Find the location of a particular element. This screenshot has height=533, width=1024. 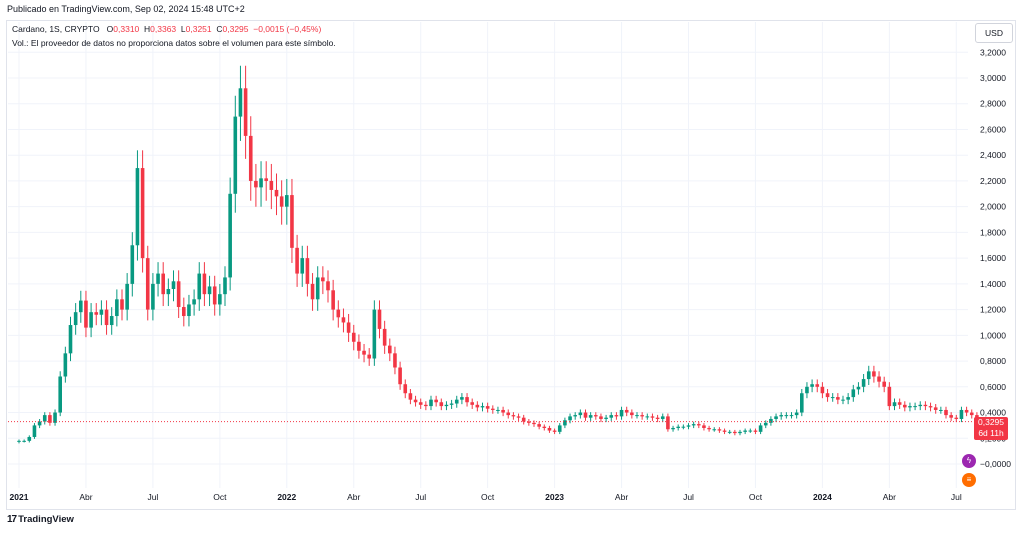

currency-icon: ≡ is located at coordinates (969, 480).